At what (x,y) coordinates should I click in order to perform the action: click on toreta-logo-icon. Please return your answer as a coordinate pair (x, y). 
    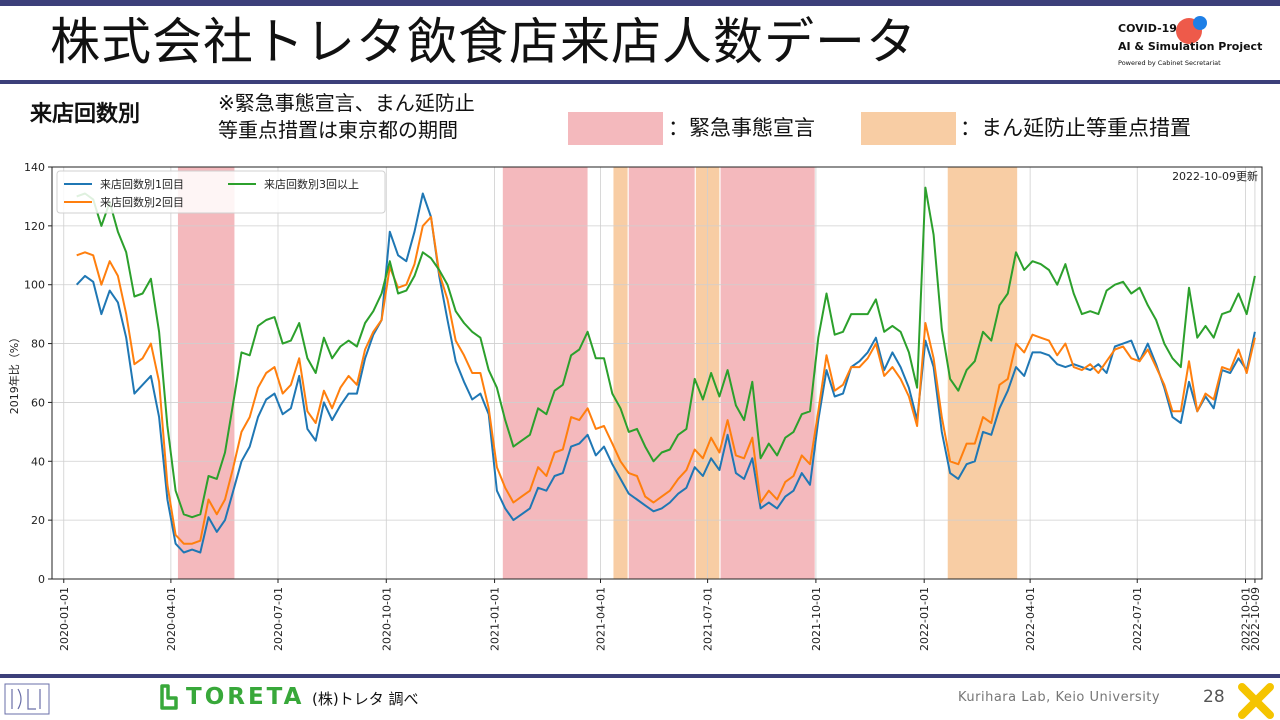
    Looking at the image, I should click on (169, 697).